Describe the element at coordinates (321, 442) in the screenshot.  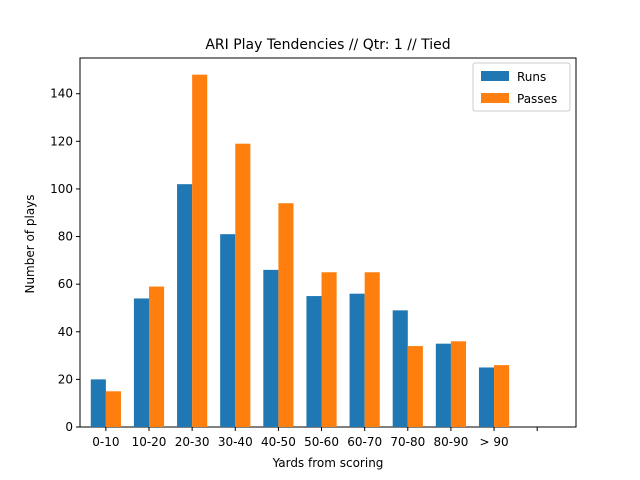
I see `x-tick-label: 50-60` at that location.